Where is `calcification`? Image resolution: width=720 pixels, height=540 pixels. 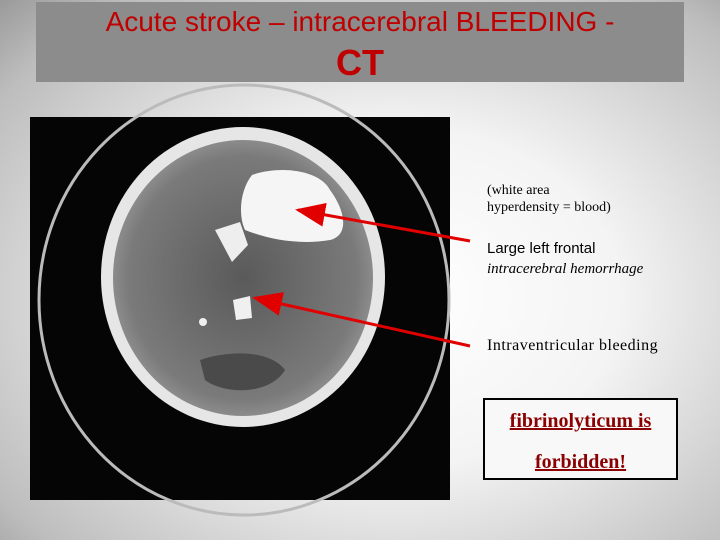 calcification is located at coordinates (203, 322).